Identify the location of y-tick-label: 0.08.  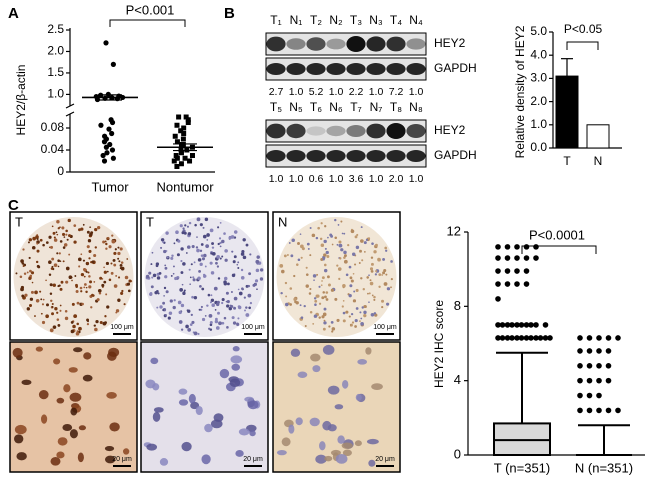
(53, 127).